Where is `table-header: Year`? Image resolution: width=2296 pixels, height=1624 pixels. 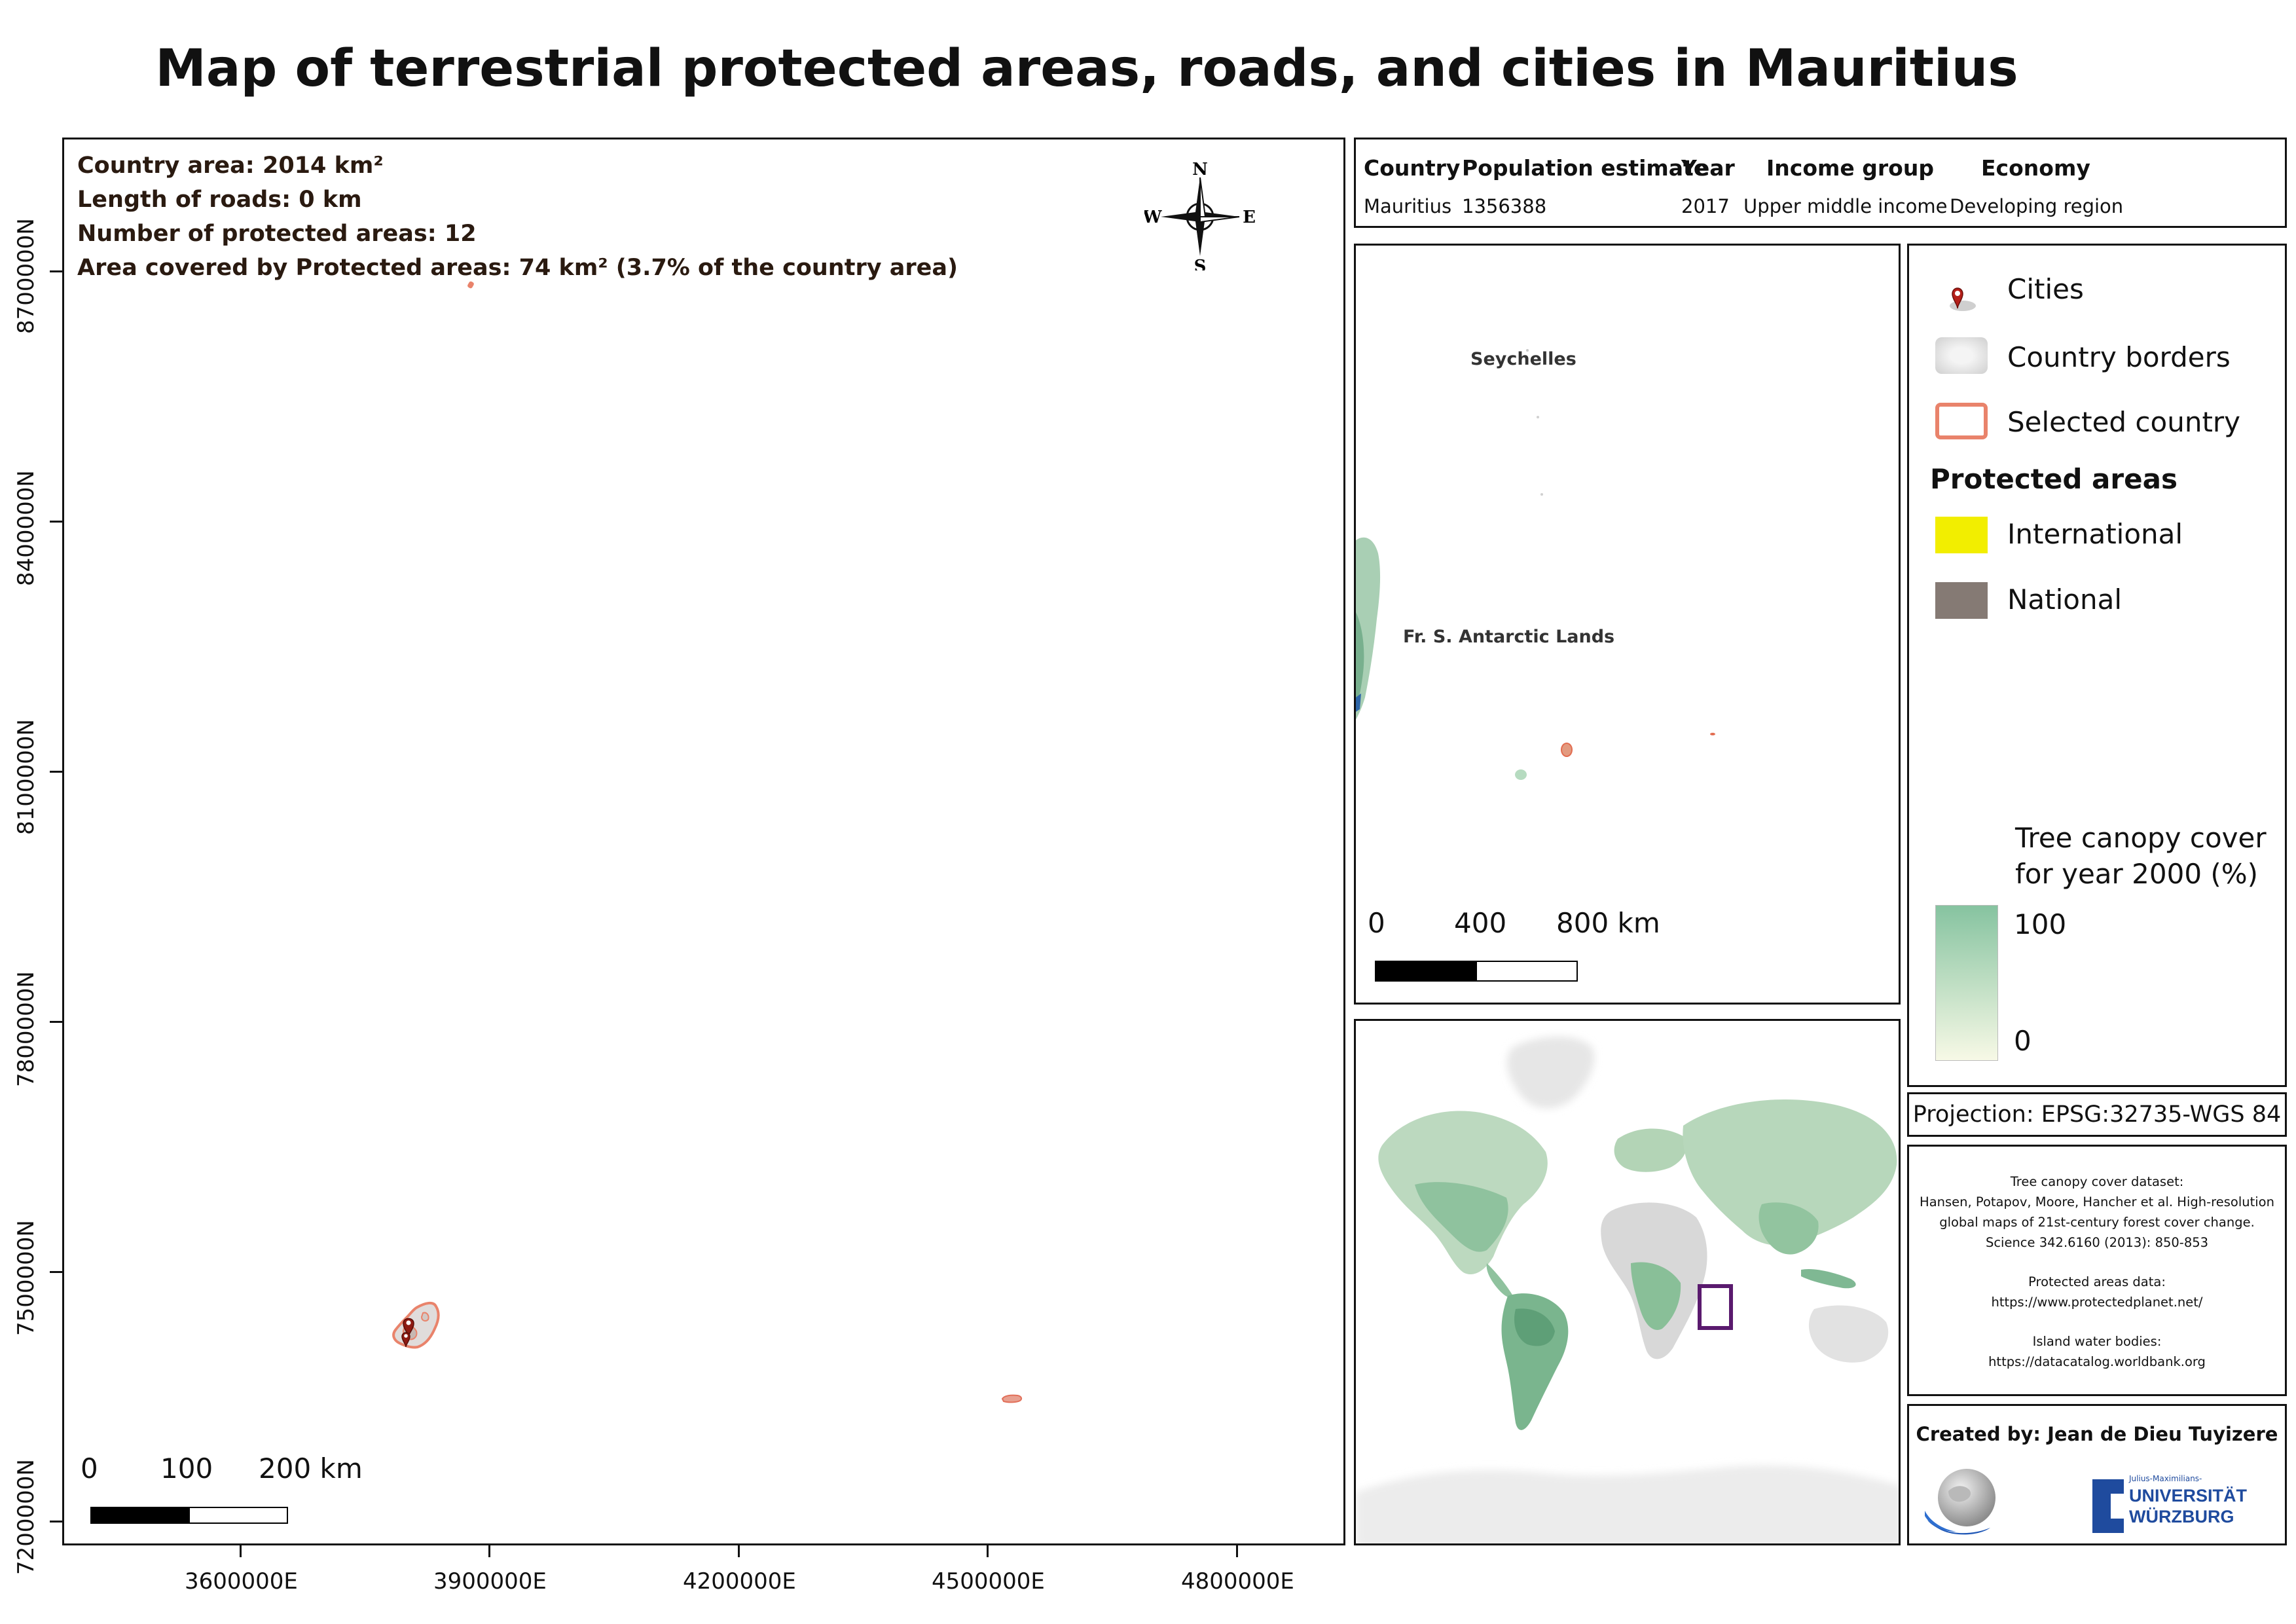 table-header: Year is located at coordinates (1708, 168).